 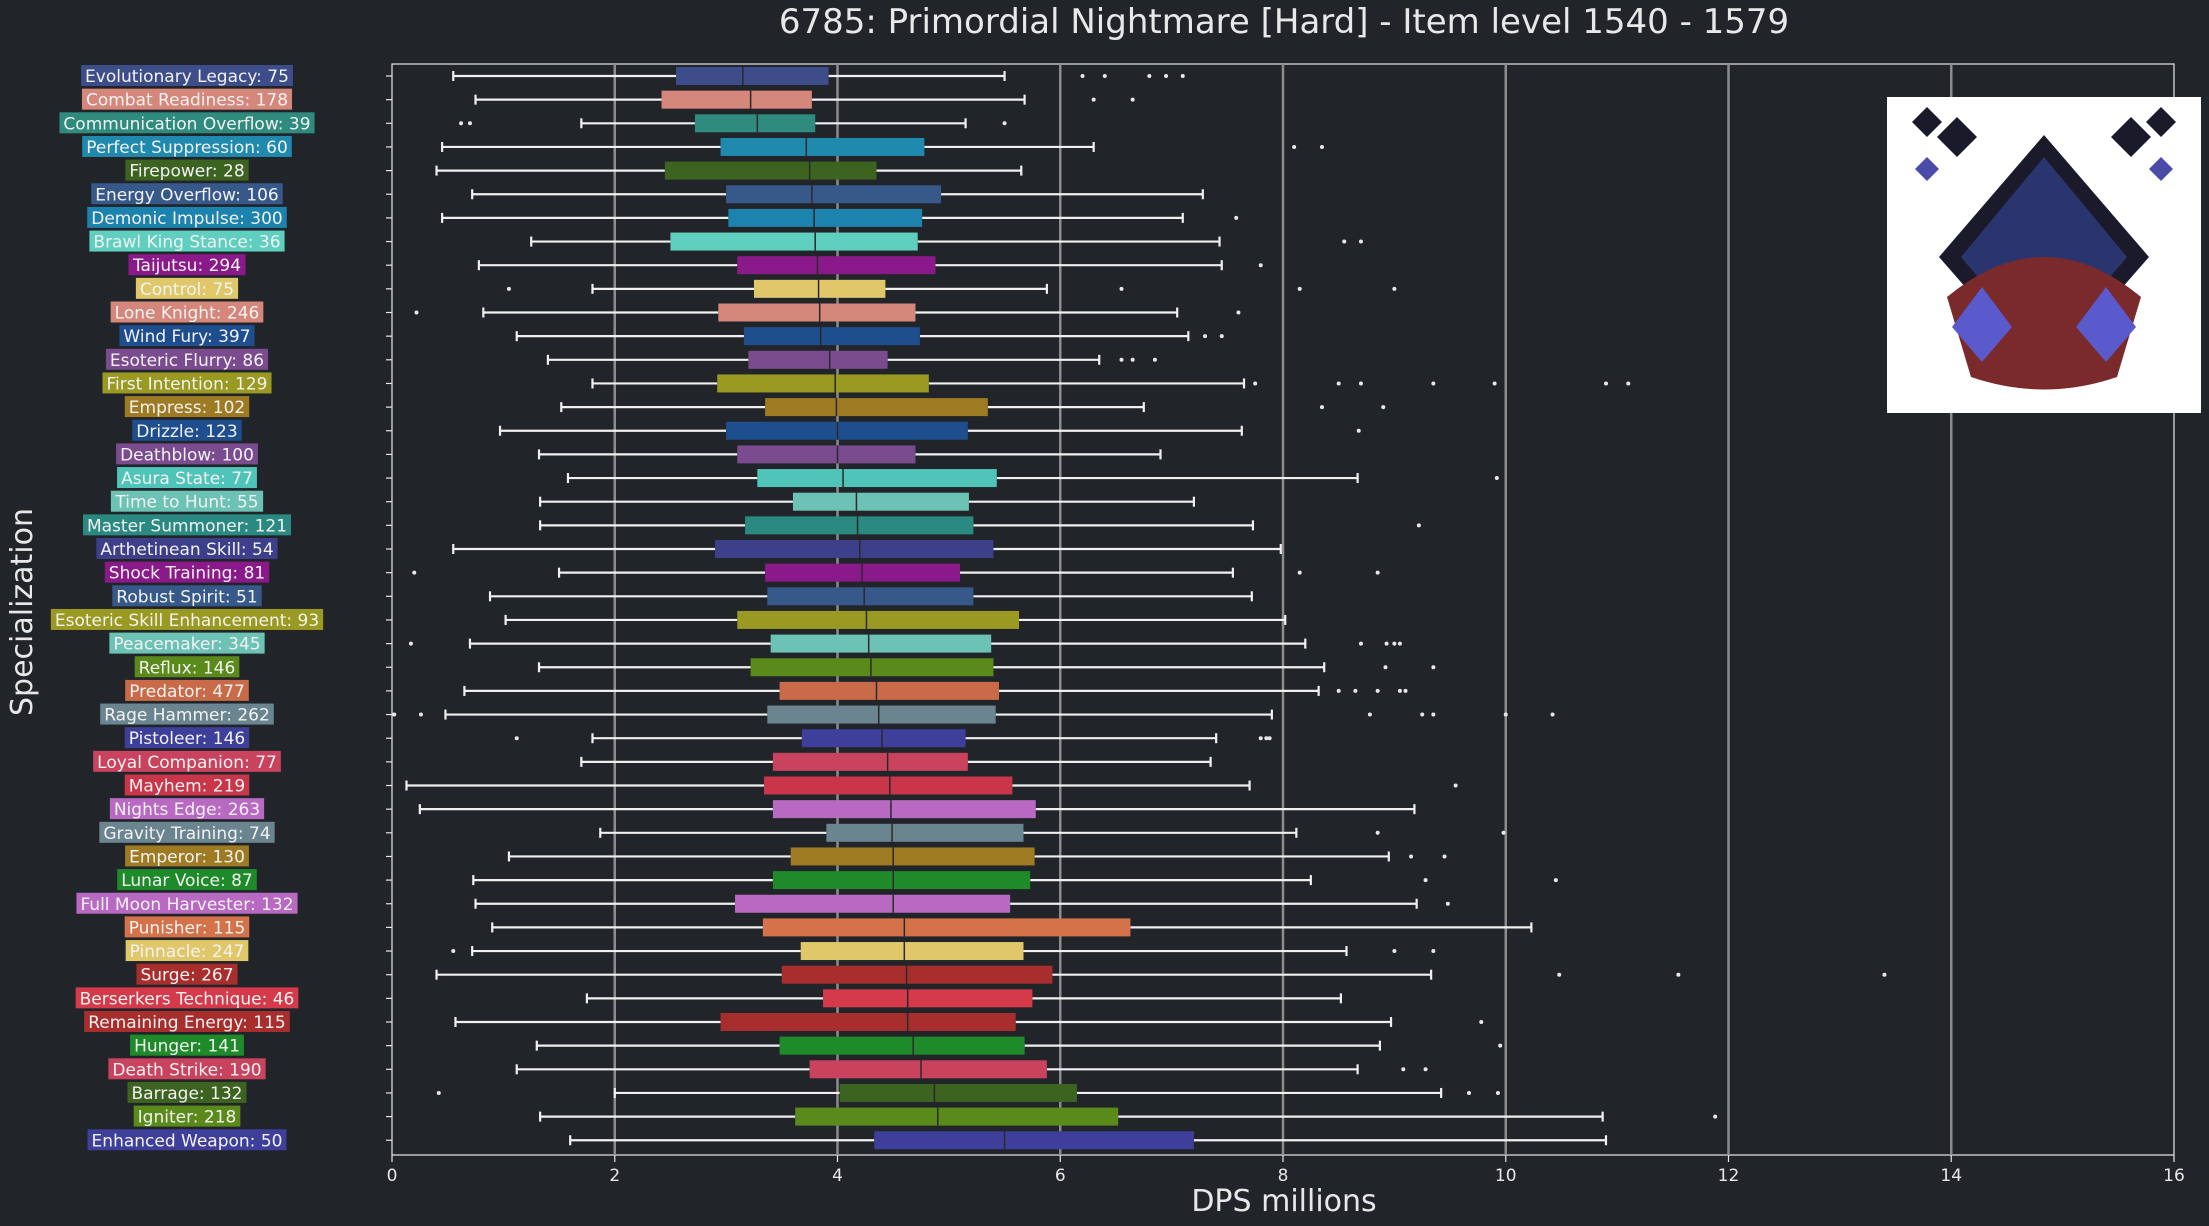 I want to click on y-tick-label: Taijutsu: 294, so click(x=186, y=266).